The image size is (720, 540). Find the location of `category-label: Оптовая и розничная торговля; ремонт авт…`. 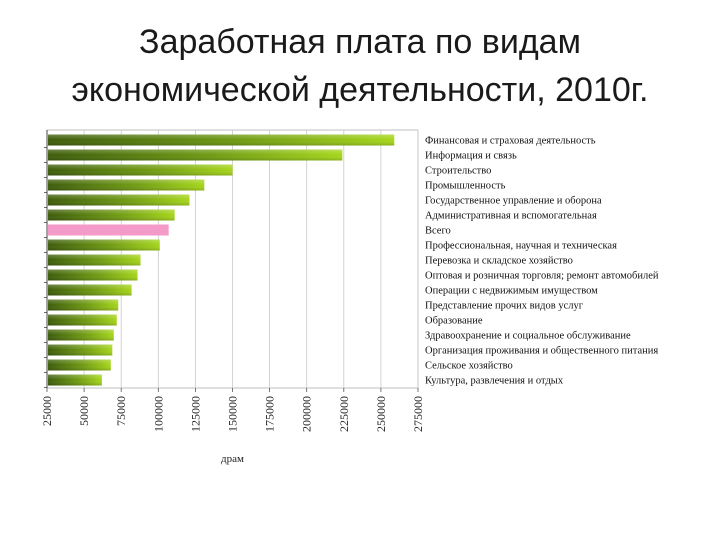

category-label: Оптовая и розничная торговля; ремонт авт… is located at coordinates (542, 276).